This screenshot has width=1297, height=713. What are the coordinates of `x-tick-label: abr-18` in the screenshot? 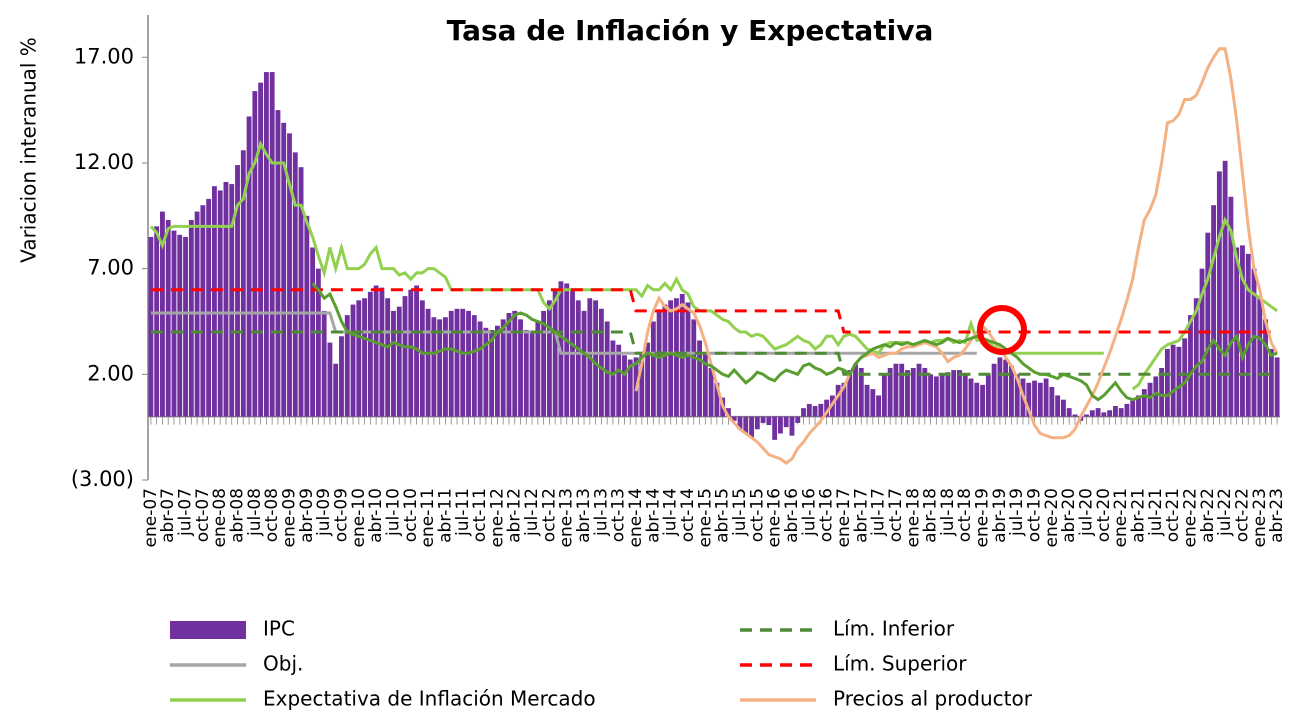 It's located at (931, 515).